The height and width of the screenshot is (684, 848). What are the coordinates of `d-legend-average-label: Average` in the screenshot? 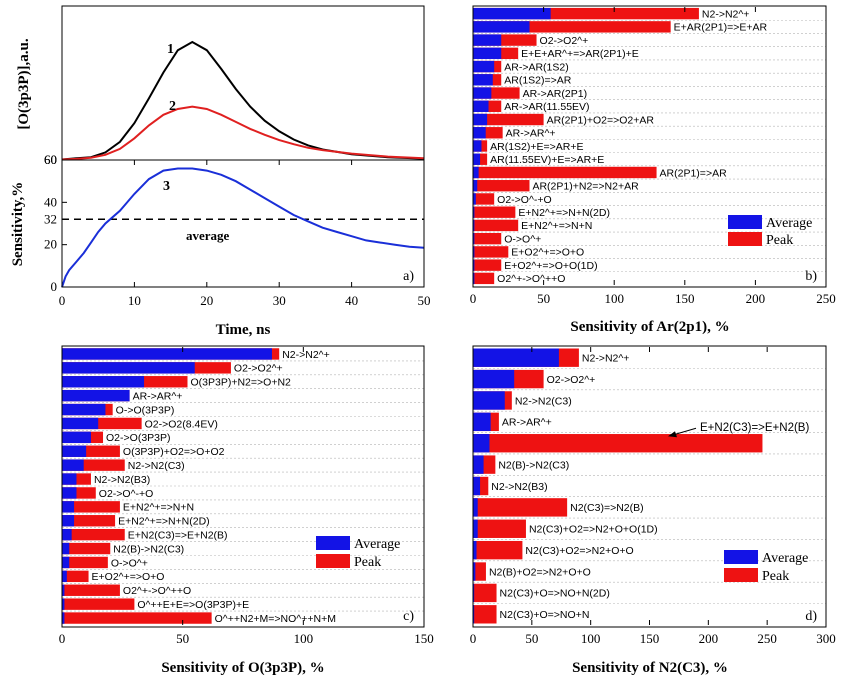 It's located at (785, 558).